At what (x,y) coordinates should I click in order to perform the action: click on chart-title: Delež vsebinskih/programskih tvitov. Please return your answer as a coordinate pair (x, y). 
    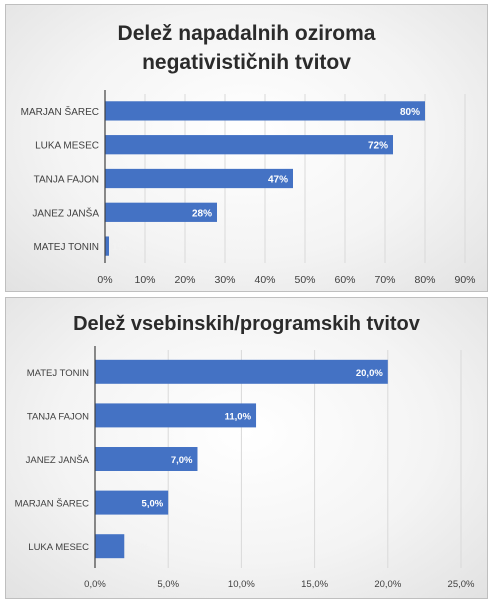
    Looking at the image, I should click on (246, 324).